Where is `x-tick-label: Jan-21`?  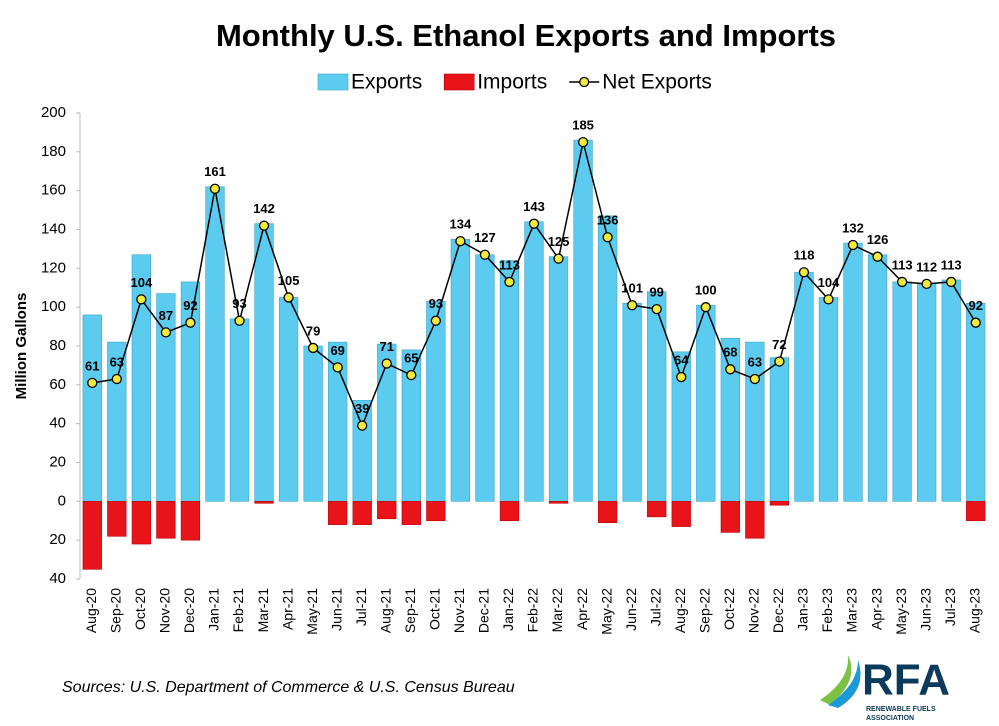 x-tick-label: Jan-21 is located at coordinates (214, 609).